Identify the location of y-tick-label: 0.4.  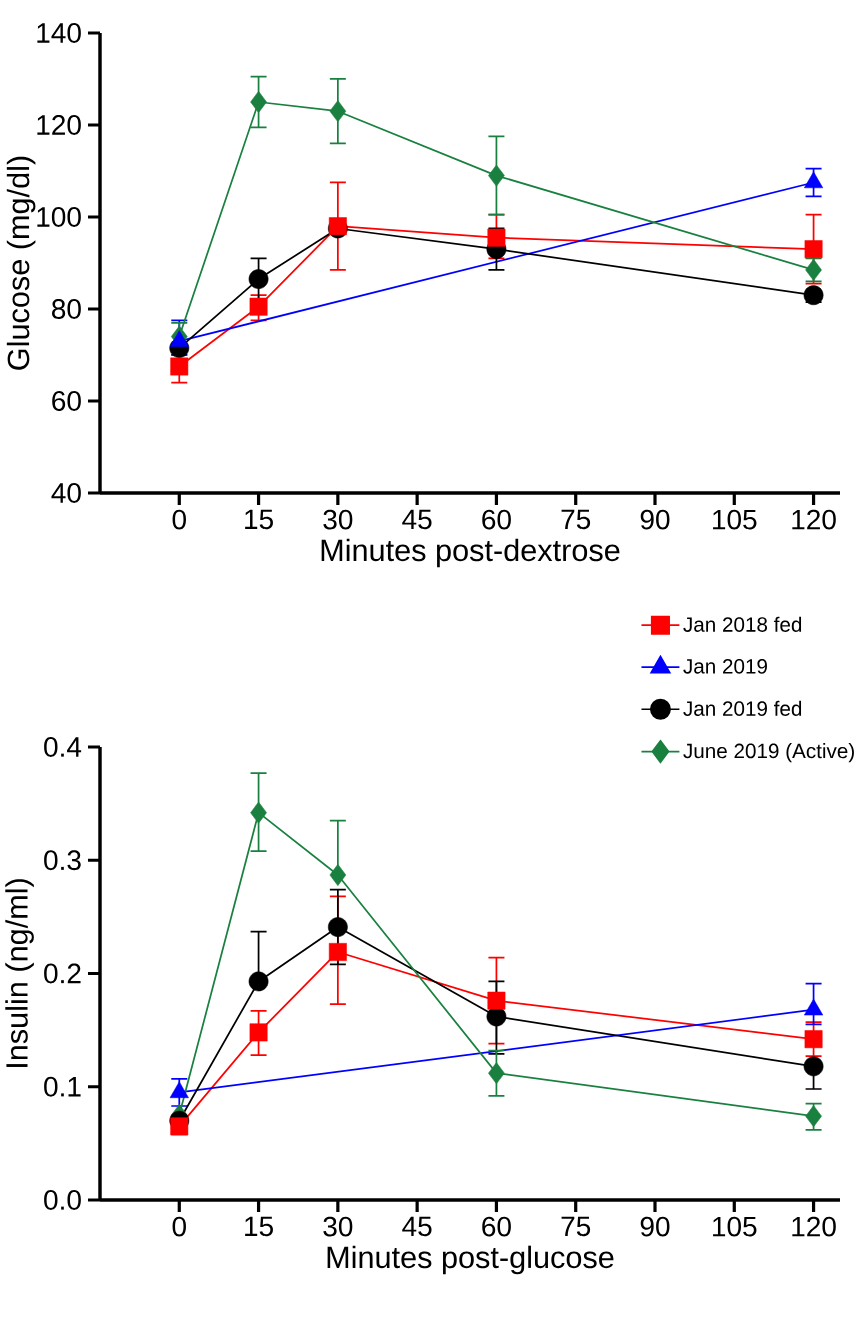
(63, 747).